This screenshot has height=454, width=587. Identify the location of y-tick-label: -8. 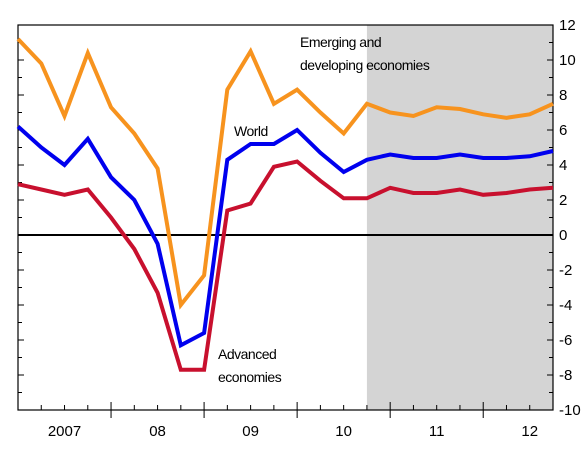
(565, 375).